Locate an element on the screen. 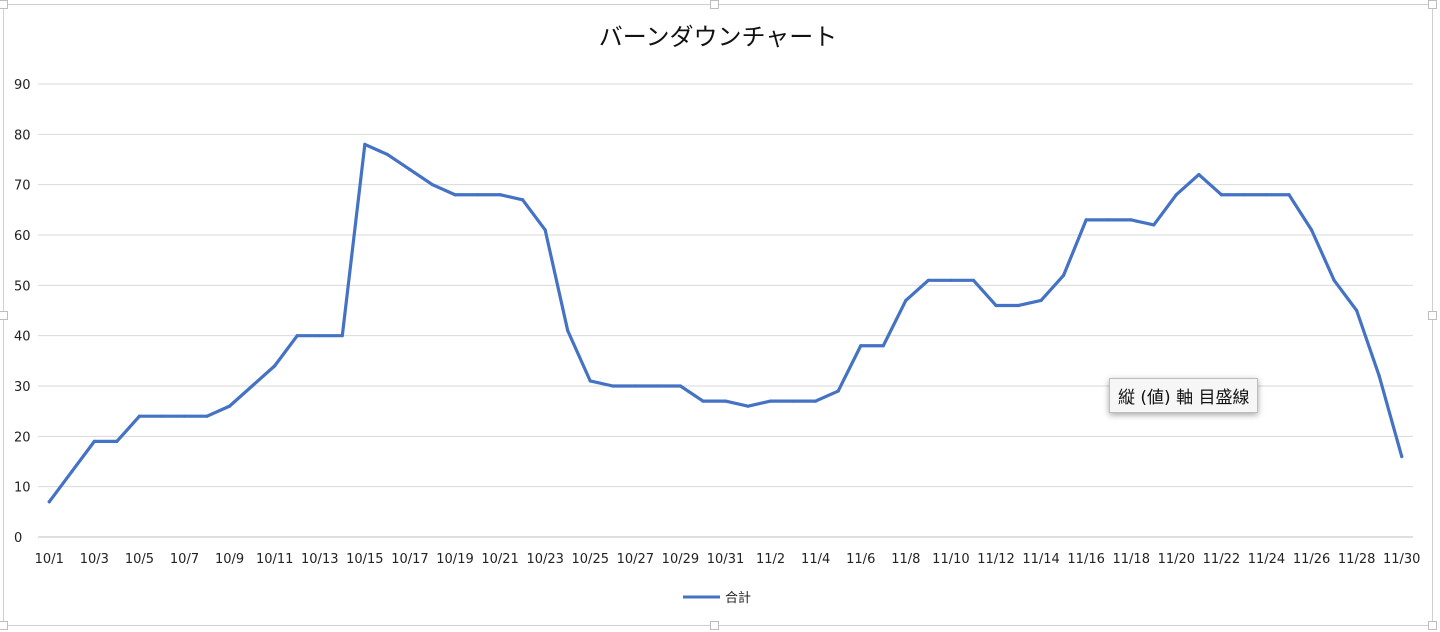 This screenshot has height=632, width=1440. resize-handle-left is located at coordinates (4, 315).